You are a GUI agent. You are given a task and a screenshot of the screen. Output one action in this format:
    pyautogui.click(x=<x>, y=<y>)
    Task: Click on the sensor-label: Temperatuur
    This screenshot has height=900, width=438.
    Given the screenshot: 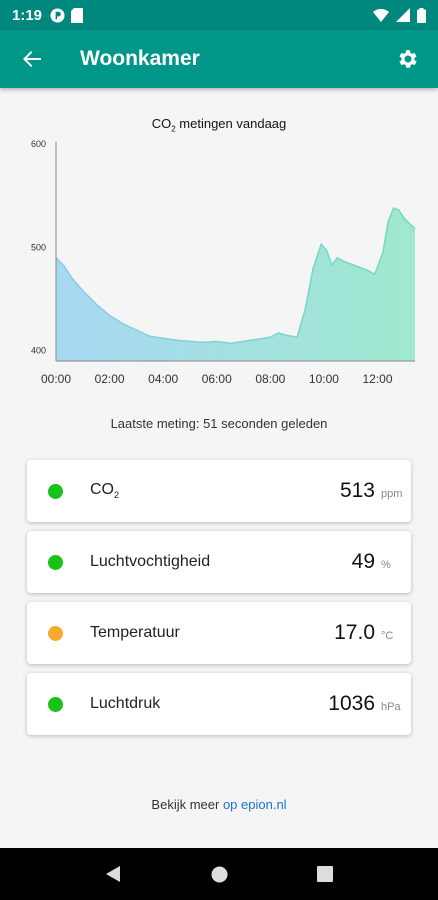 What is the action you would take?
    pyautogui.click(x=135, y=632)
    